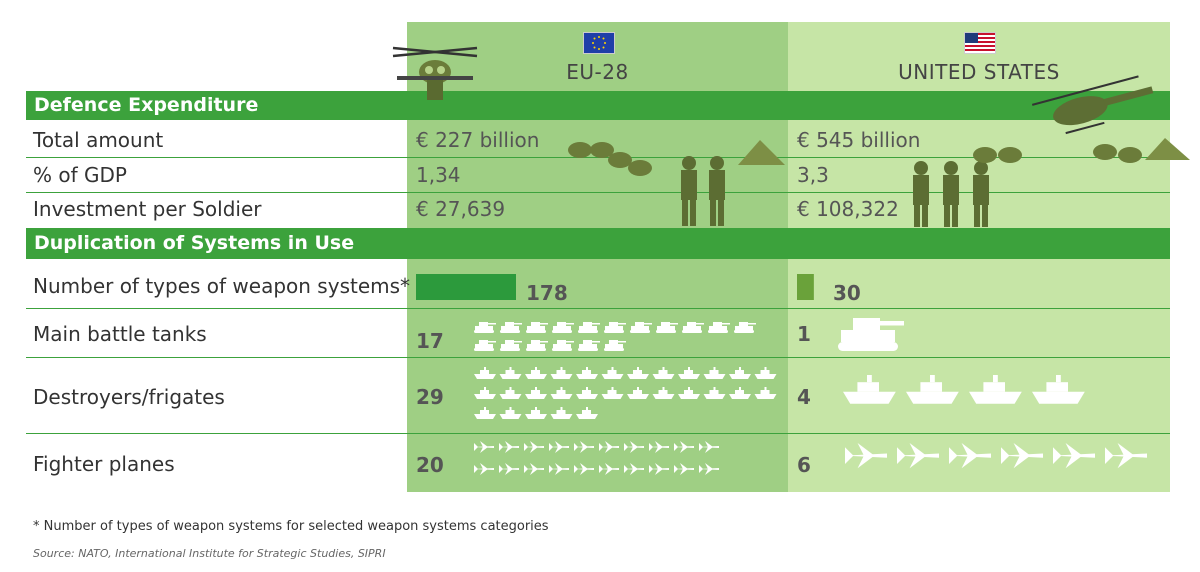  I want to click on helicopter-icon, so click(1092, 105).